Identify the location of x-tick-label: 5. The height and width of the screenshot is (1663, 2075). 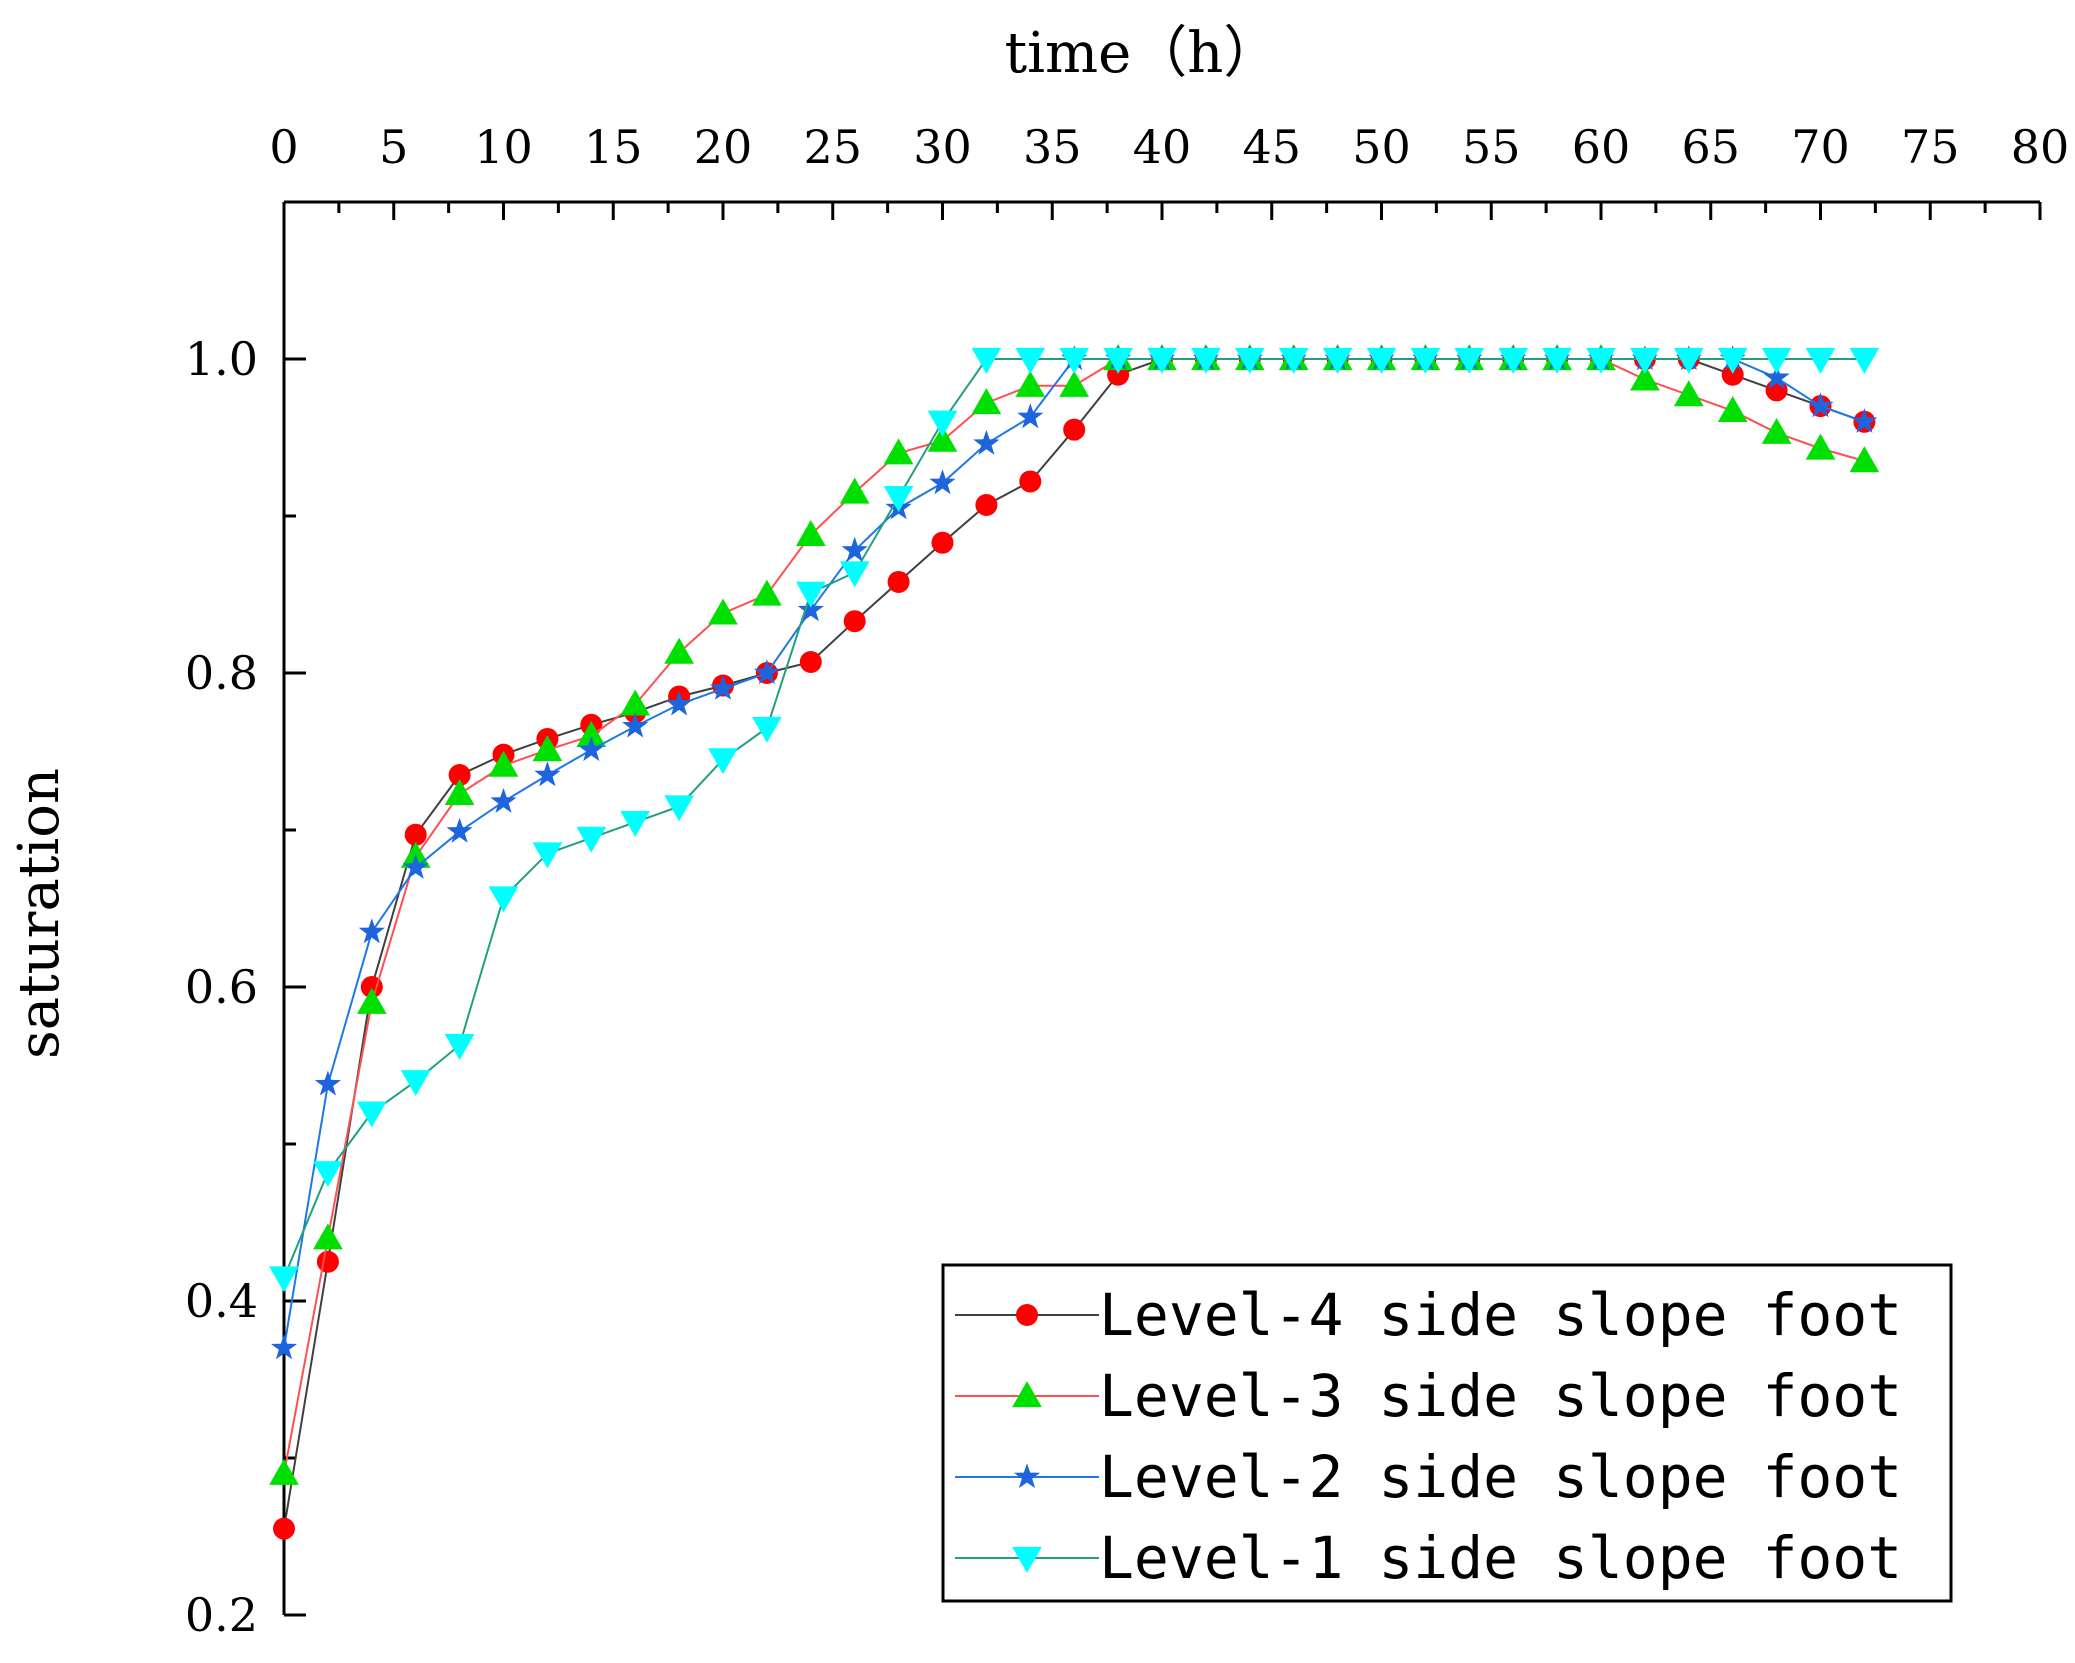
(393, 147).